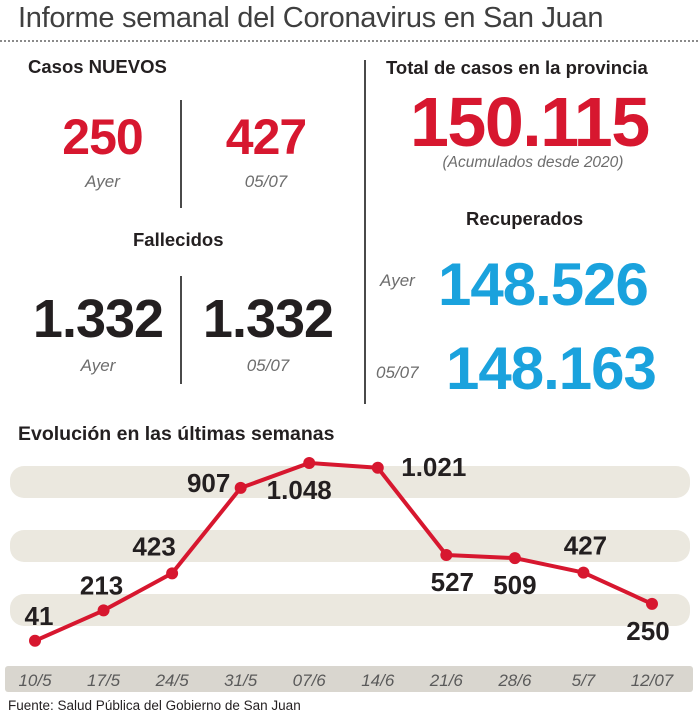 This screenshot has width=698, height=724. I want to click on data-label-07-6: 1.048, so click(299, 490).